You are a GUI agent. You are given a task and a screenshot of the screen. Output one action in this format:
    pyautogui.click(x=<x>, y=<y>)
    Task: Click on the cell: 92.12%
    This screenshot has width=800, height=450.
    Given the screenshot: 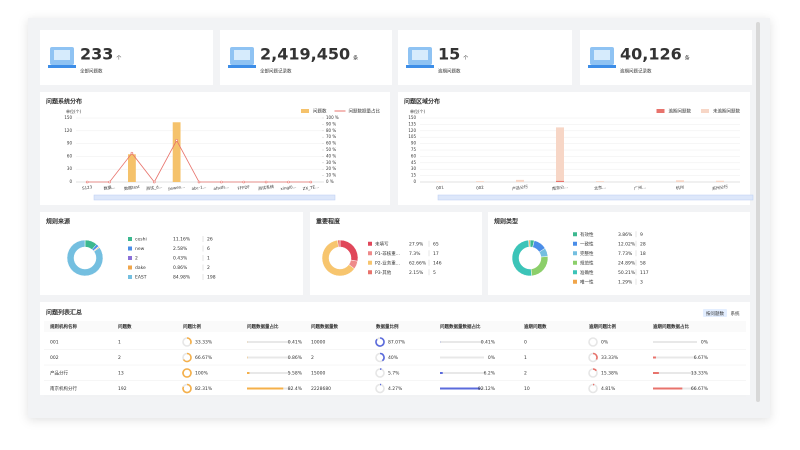 What is the action you would take?
    pyautogui.click(x=487, y=389)
    